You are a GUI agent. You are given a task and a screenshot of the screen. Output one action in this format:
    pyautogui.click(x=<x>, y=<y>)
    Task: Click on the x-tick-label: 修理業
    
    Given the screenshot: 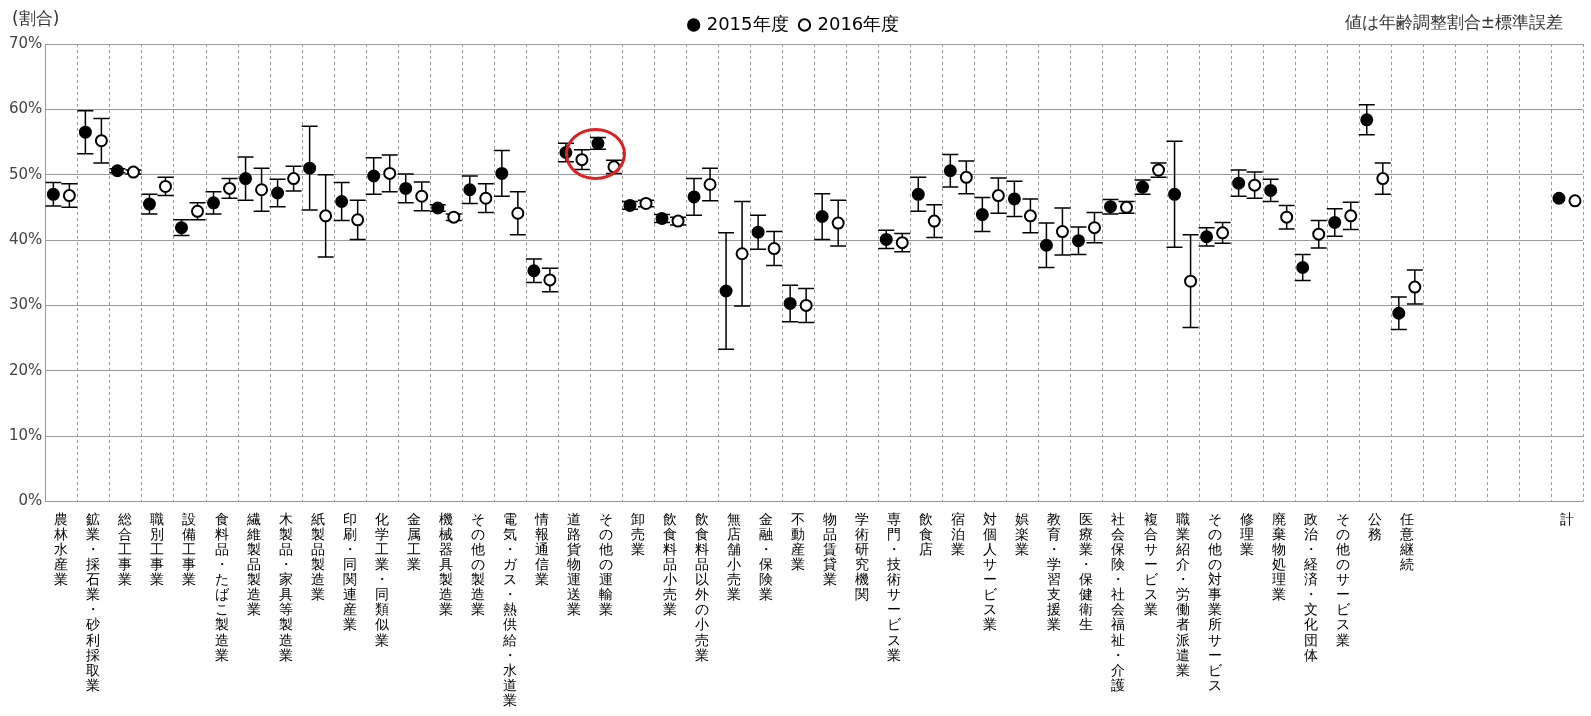 What is the action you would take?
    pyautogui.click(x=1246, y=533)
    